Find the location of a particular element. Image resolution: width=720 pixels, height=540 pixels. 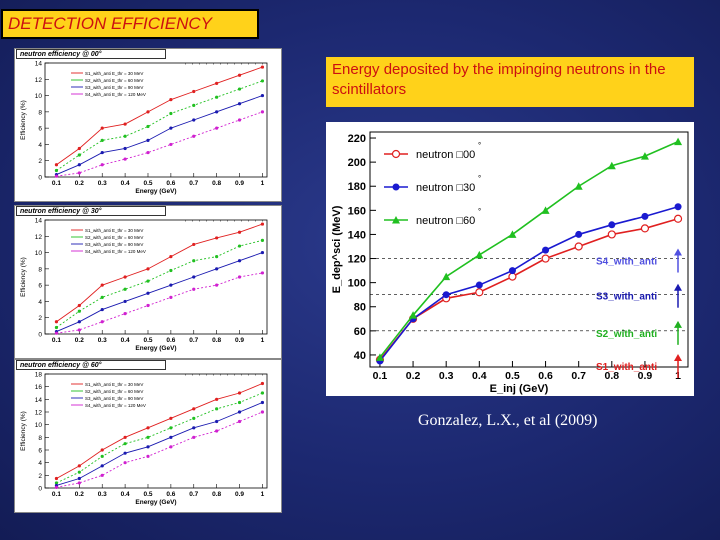

threshold-label: S4_with_anti is located at coordinates (626, 262).